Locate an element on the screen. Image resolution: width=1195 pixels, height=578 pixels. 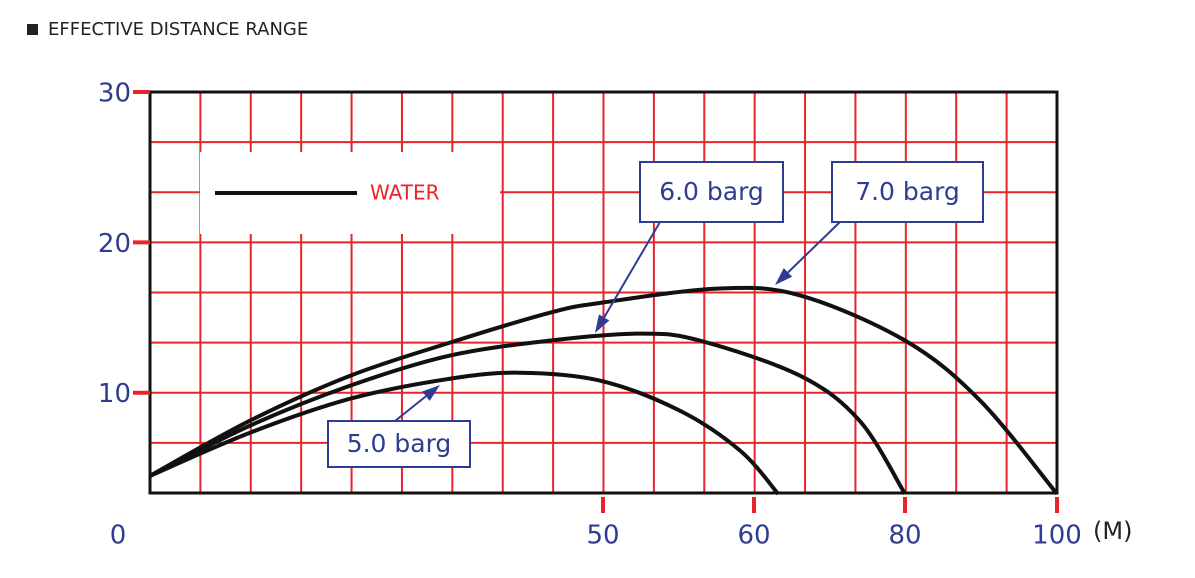
legend-label: WATER is located at coordinates (405, 193).